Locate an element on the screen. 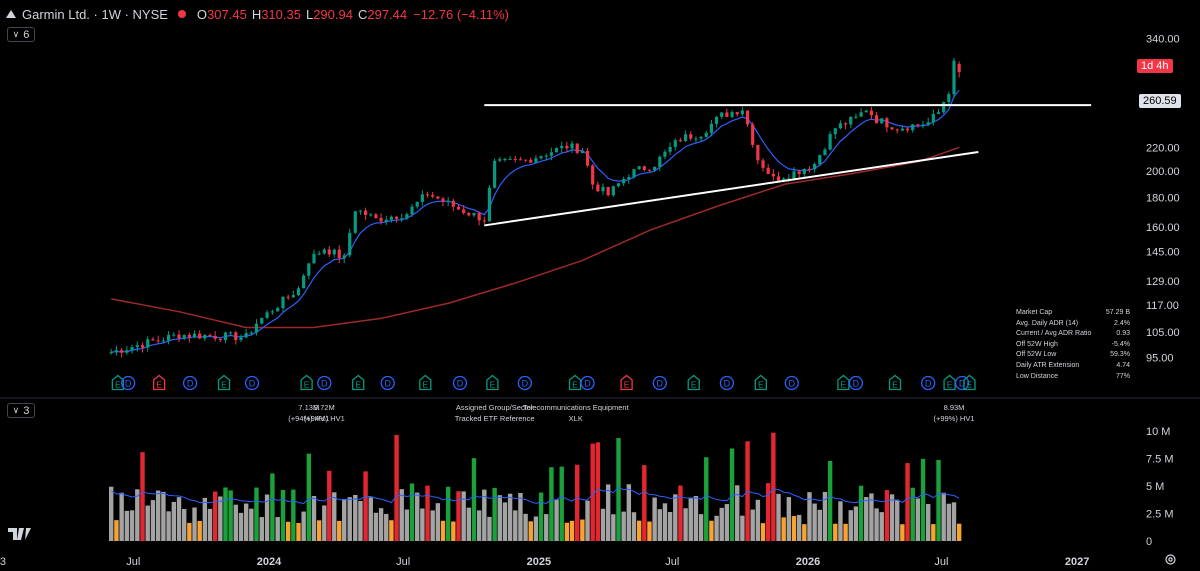  horizontal-level-tag: 260.59 is located at coordinates (1160, 101).